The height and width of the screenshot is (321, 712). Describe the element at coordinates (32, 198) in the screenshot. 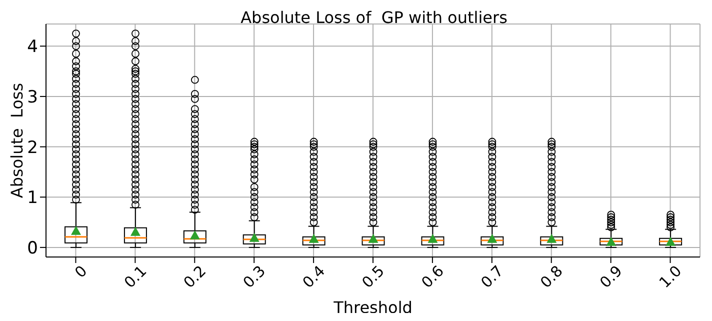

I see `y-tick-label: 1` at that location.